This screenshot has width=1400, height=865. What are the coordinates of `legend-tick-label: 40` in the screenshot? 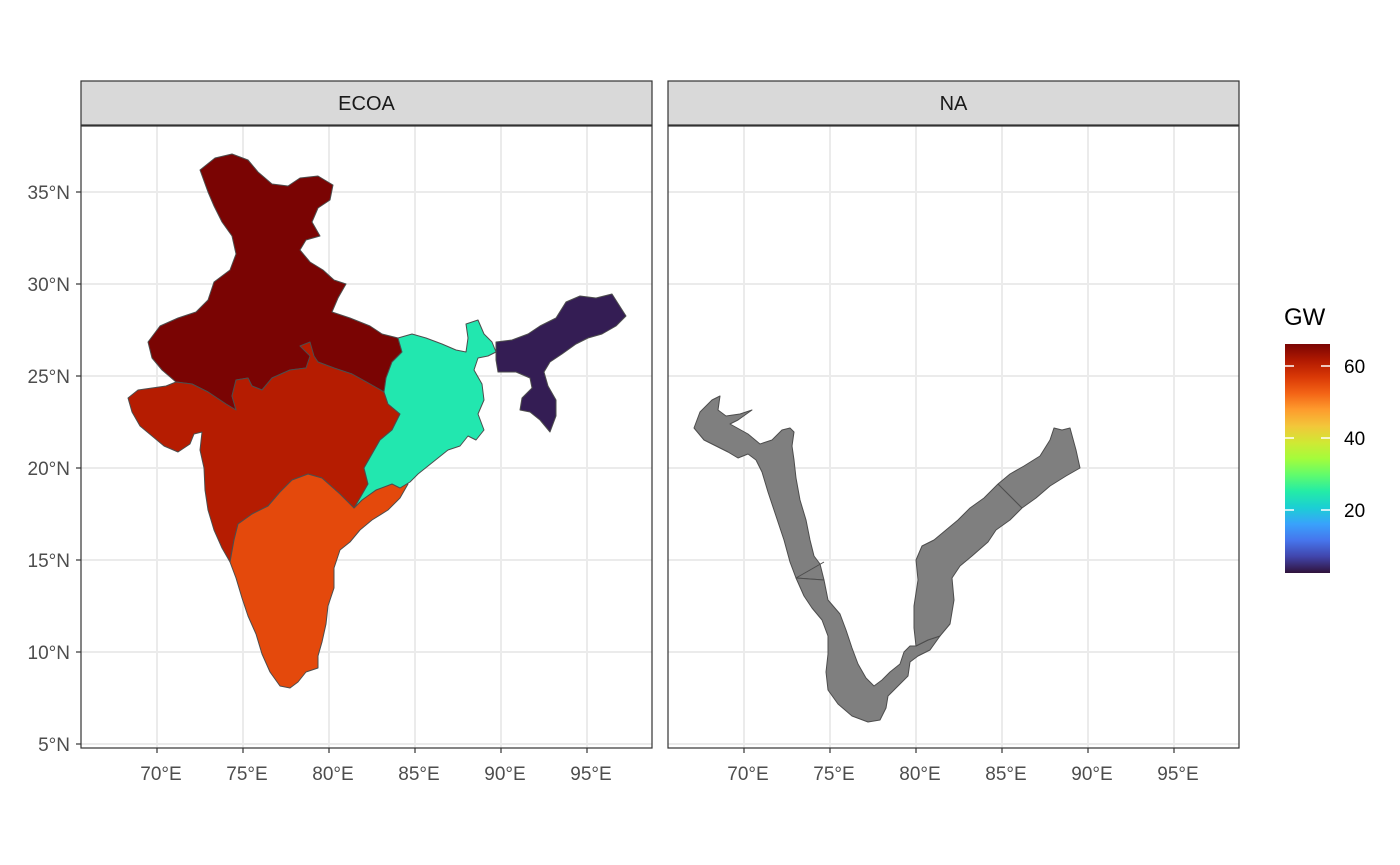 It's located at (1354, 439).